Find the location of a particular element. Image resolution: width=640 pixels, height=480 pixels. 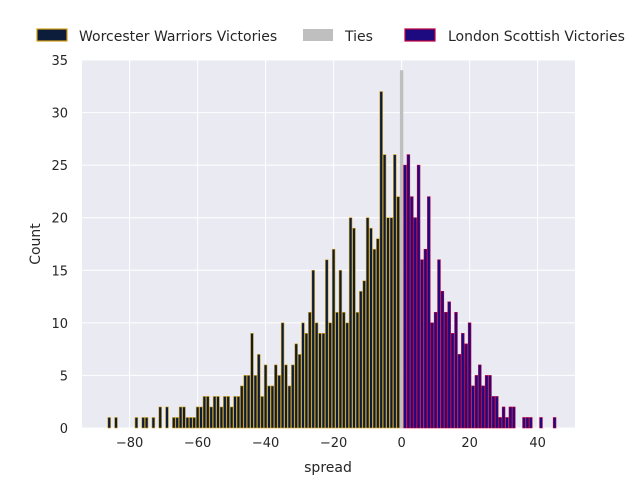

y-tick-label: 25 is located at coordinates (59, 166).